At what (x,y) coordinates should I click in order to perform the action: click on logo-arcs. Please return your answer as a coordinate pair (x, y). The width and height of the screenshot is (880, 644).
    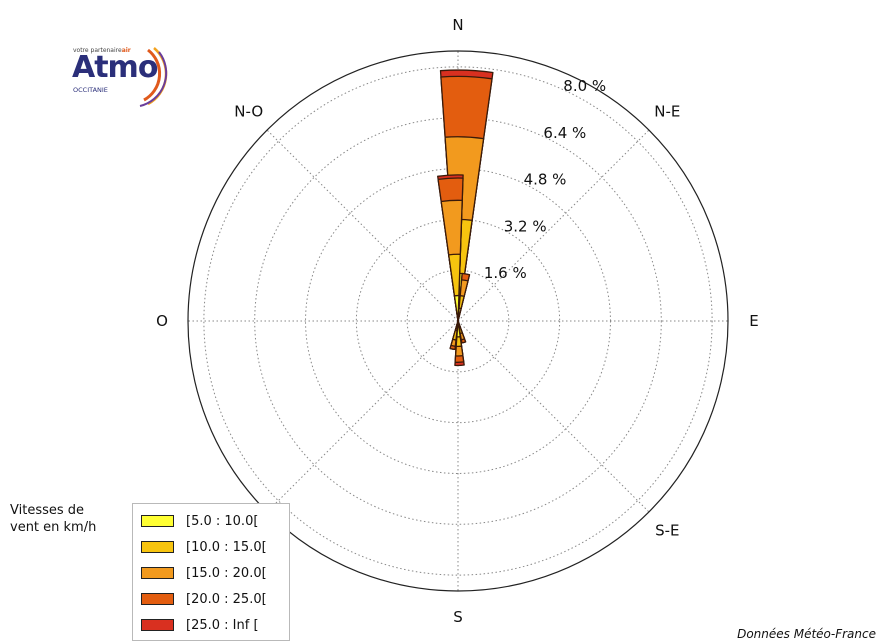
    Looking at the image, I should click on (153, 77).